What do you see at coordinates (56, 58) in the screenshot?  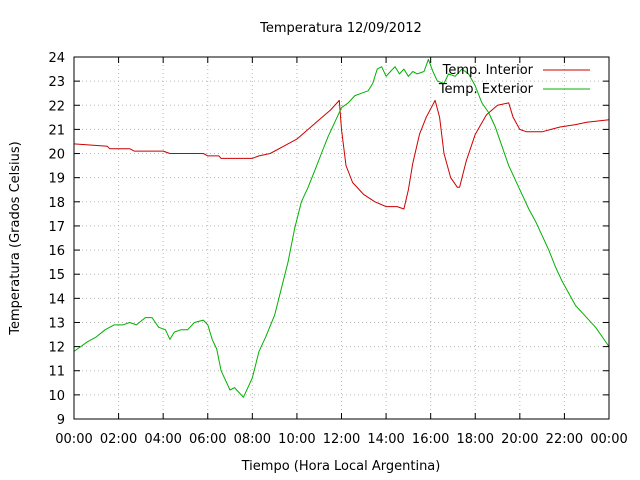 I see `y-tick-label: 24` at bounding box center [56, 58].